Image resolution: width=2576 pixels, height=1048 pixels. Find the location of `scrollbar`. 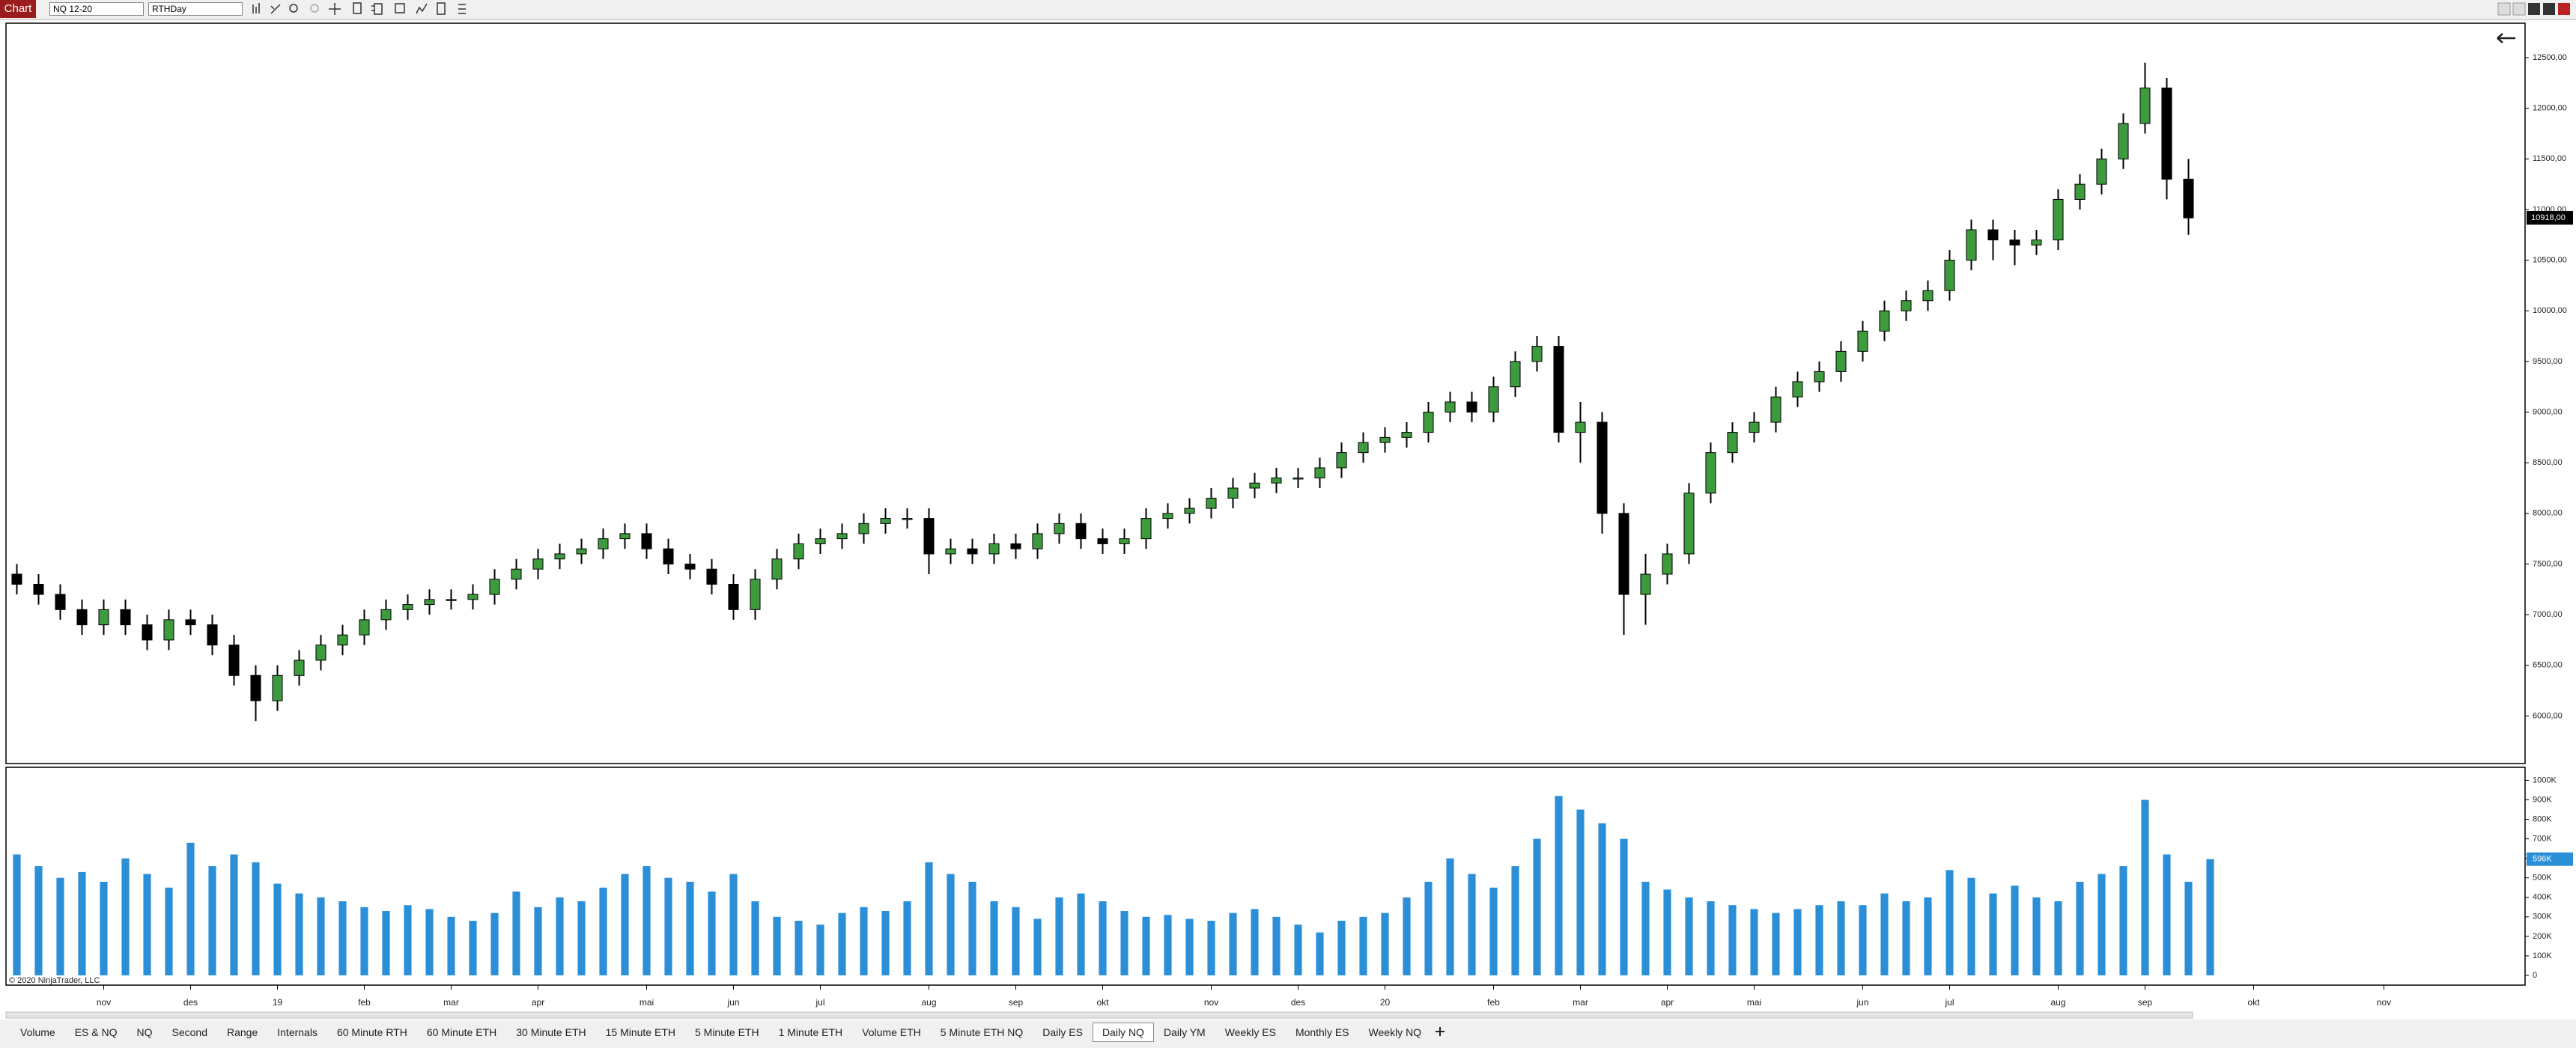

scrollbar is located at coordinates (1099, 1015).